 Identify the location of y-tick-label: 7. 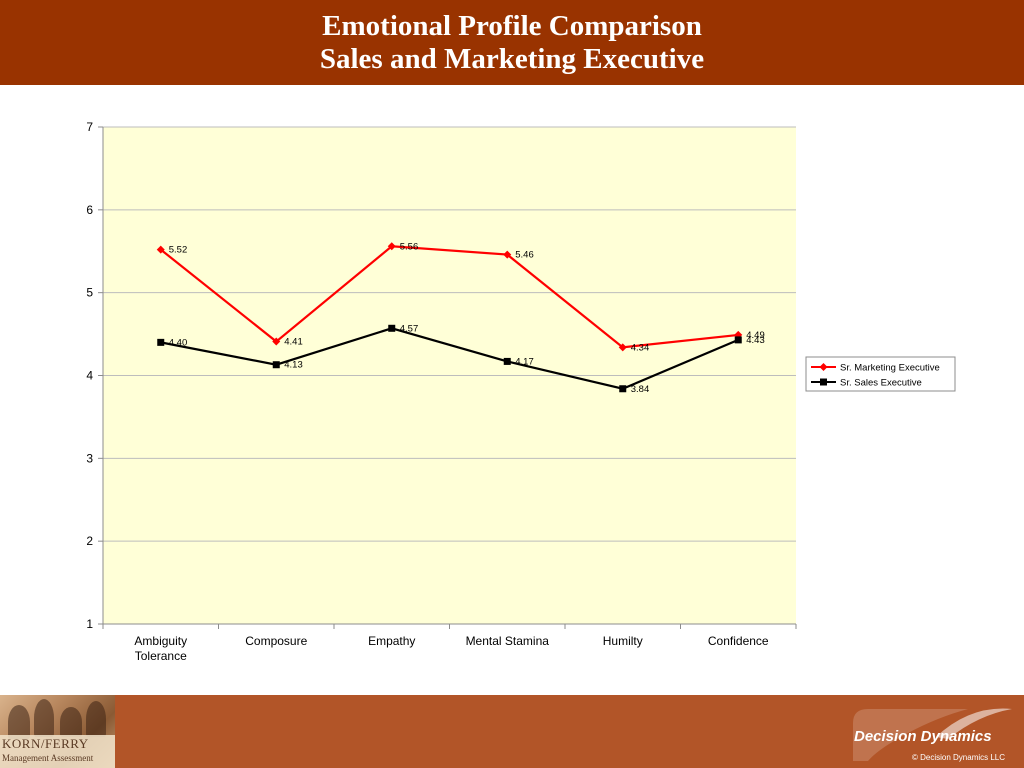
(89, 127).